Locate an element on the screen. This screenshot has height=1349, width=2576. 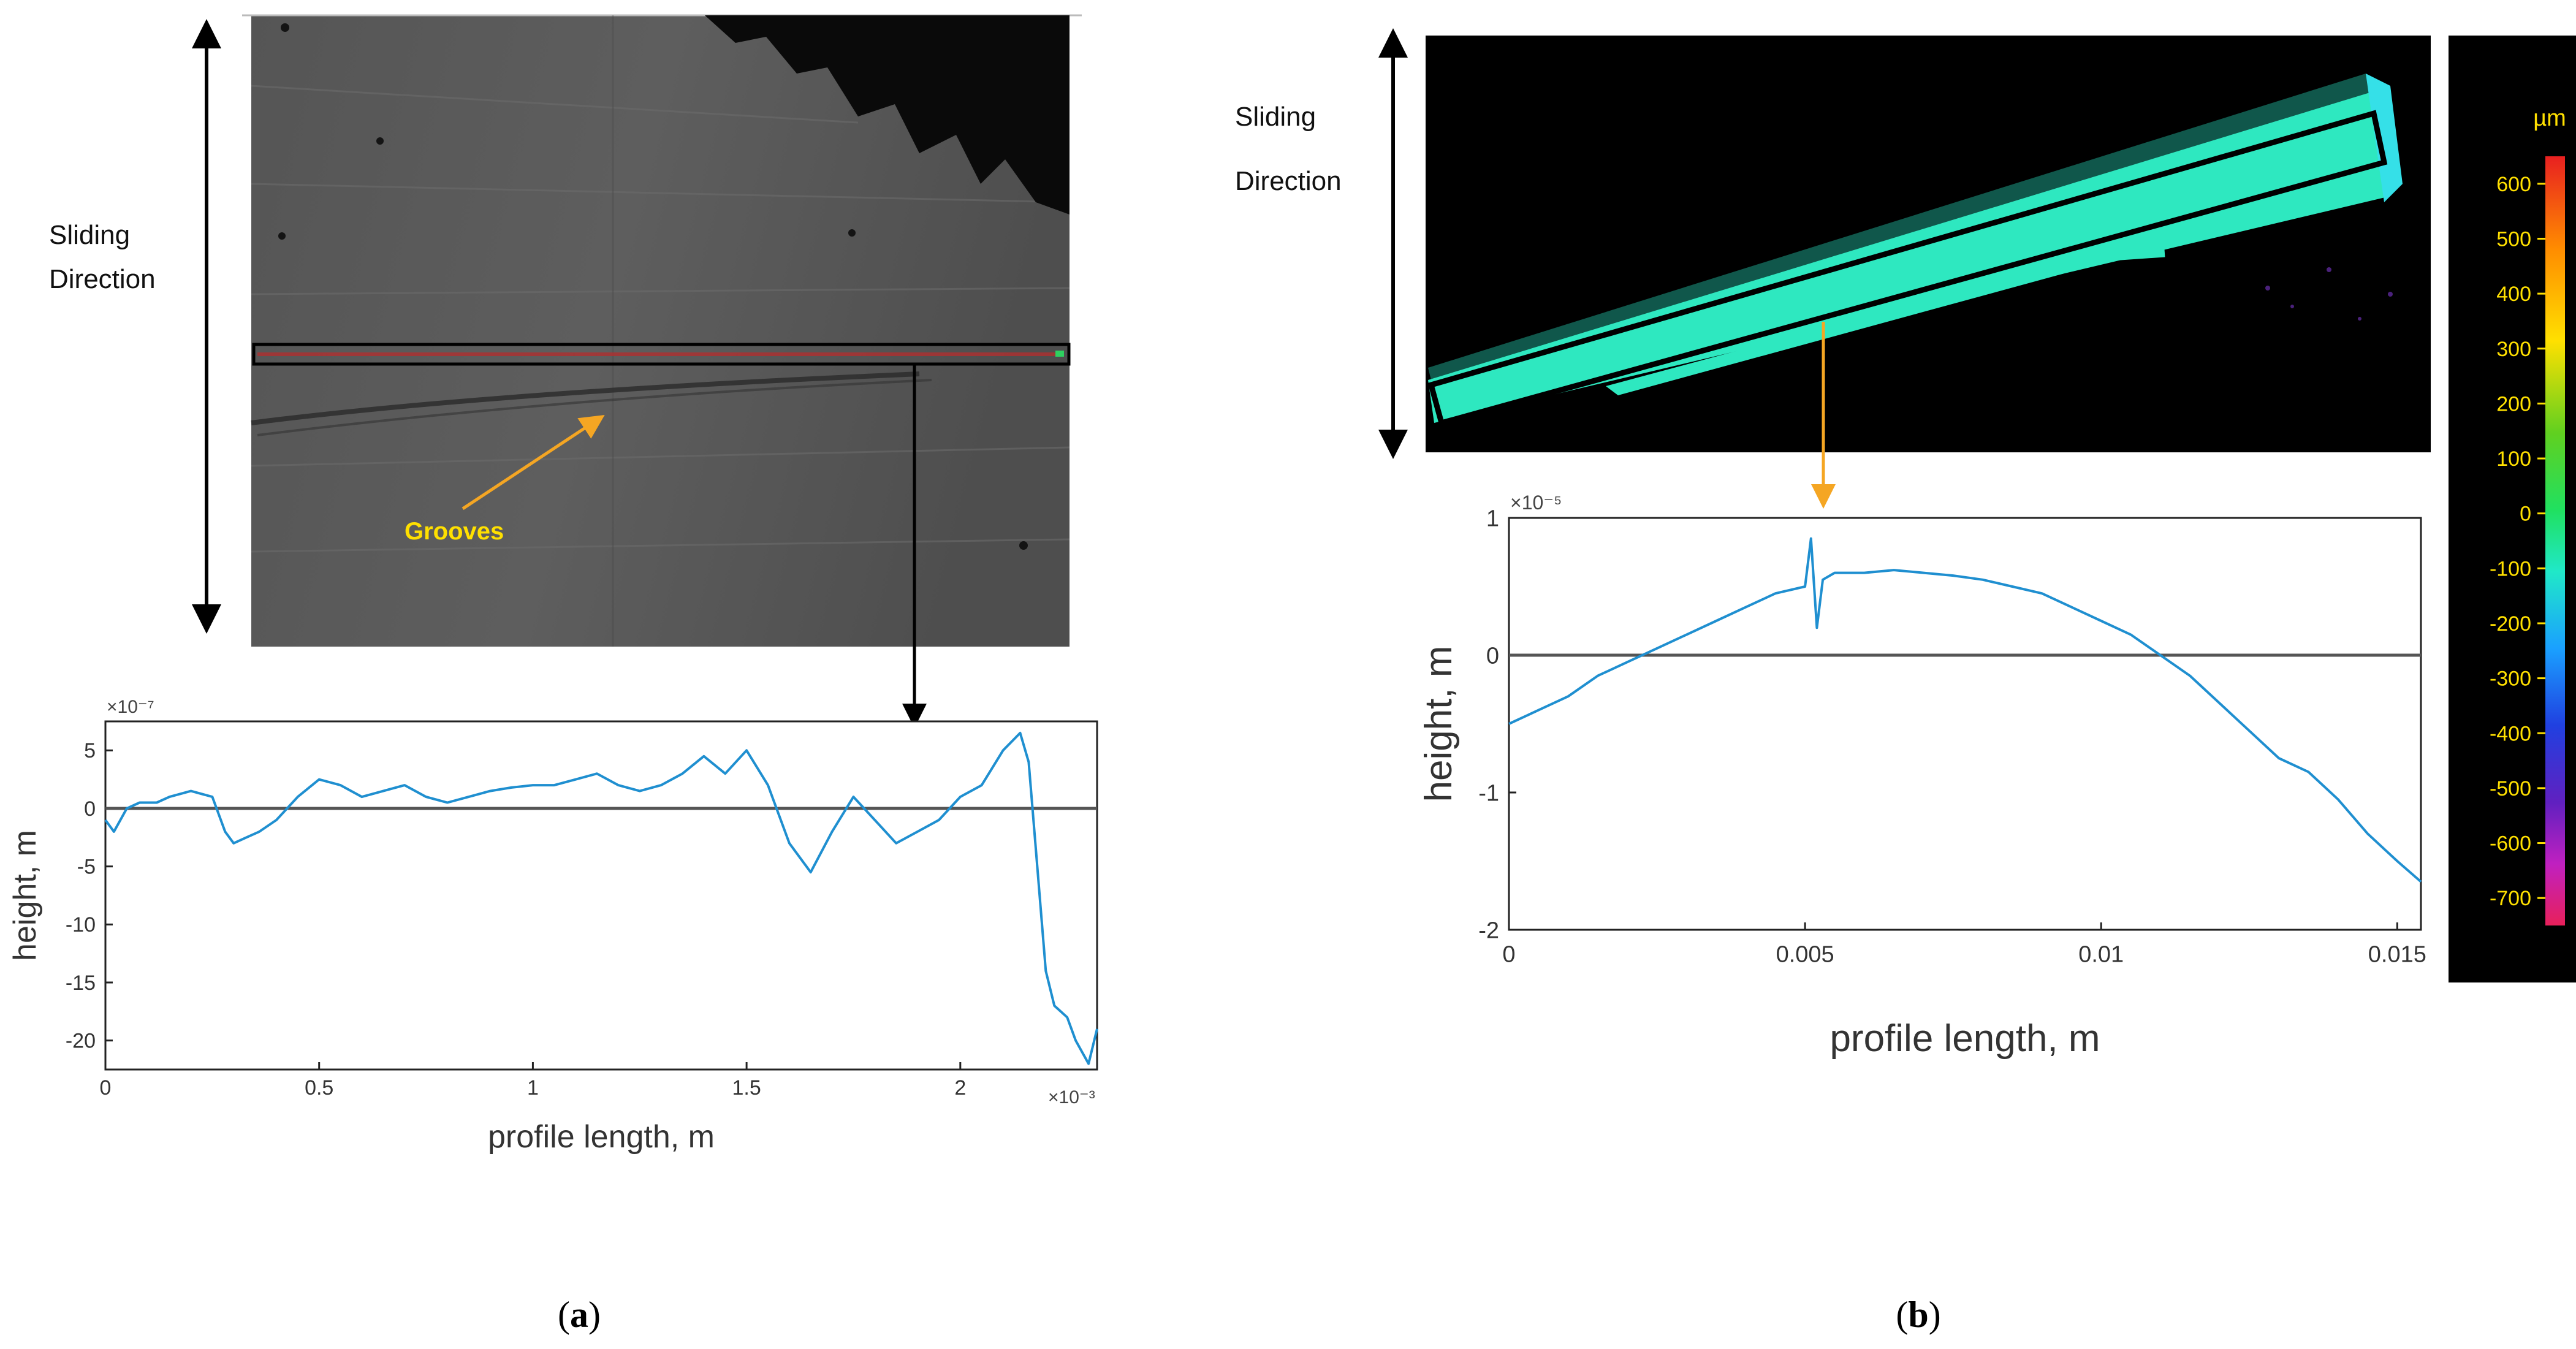
panel-b-surface-scan is located at coordinates (1928, 244).